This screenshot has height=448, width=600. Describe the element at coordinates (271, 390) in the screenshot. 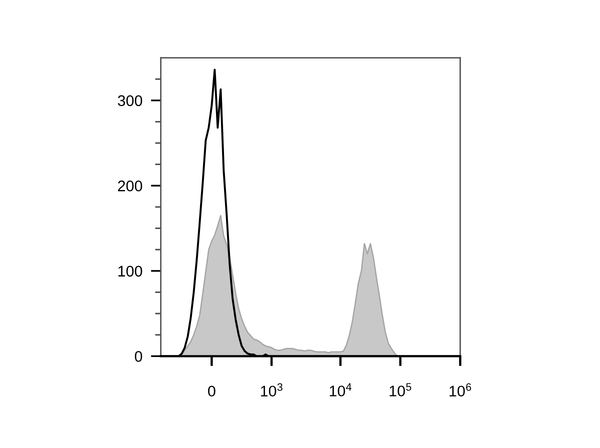

I see `x-tick-label: 10$^{3}$` at that location.